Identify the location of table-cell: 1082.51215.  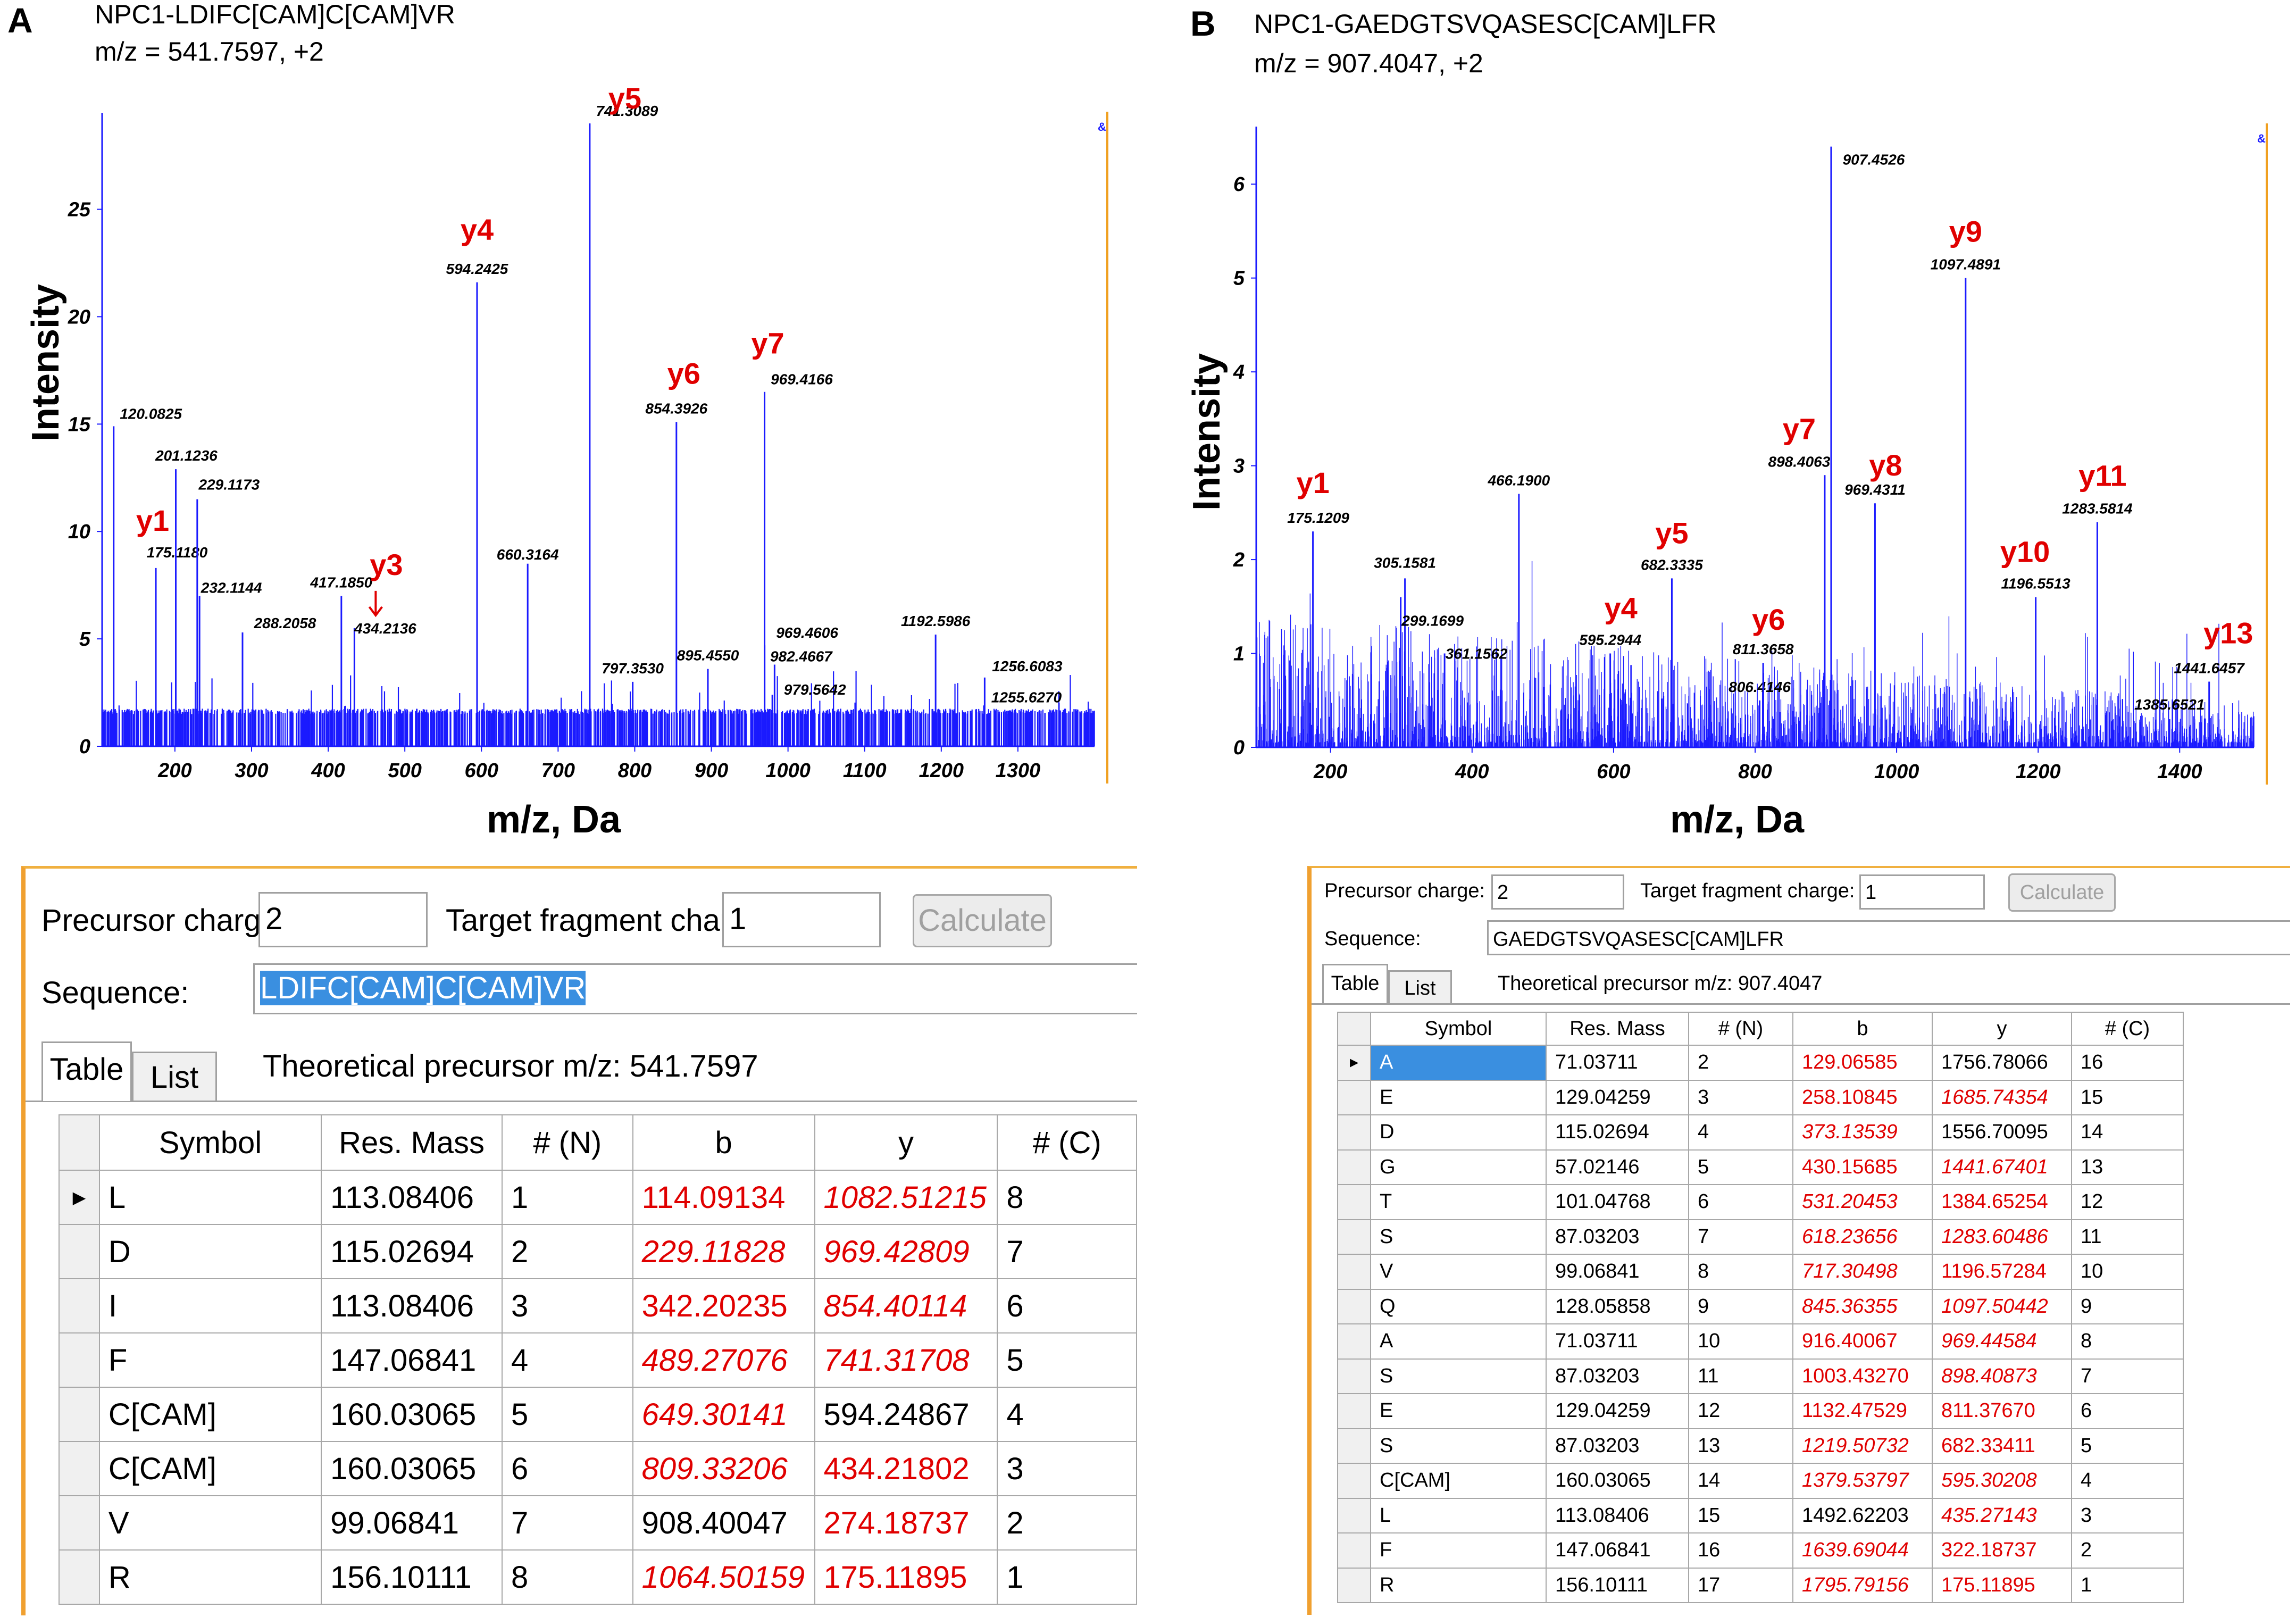
(906, 1197).